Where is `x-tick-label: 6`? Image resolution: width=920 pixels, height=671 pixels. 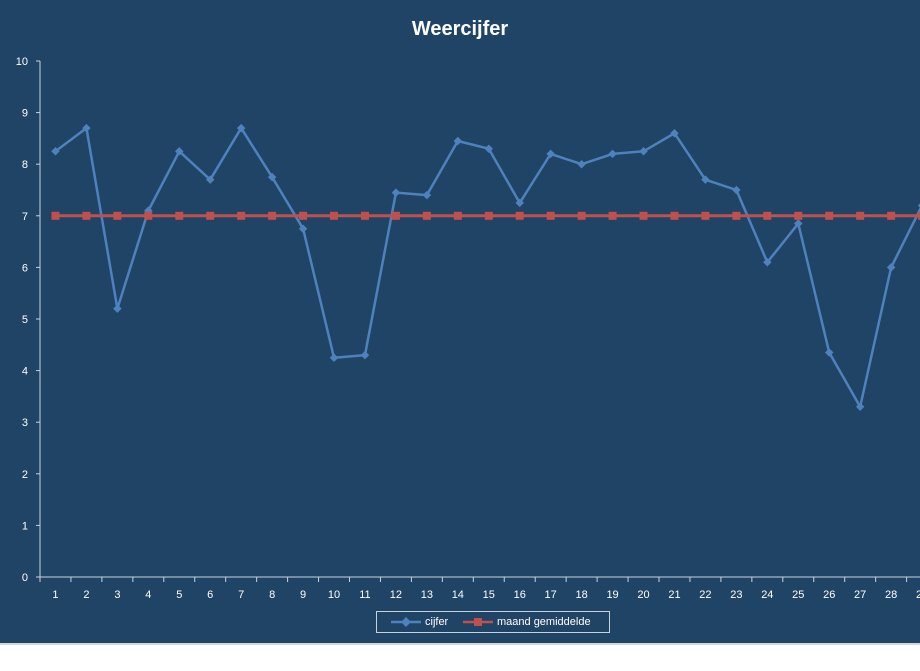 x-tick-label: 6 is located at coordinates (210, 595).